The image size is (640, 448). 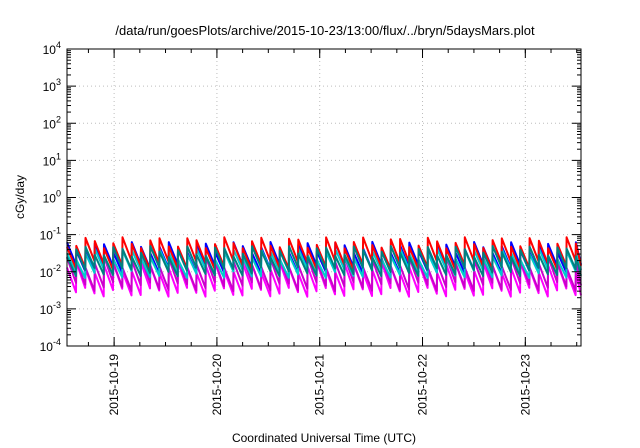 I want to click on x-tick-label: 2015-10-20, so click(x=217, y=385).